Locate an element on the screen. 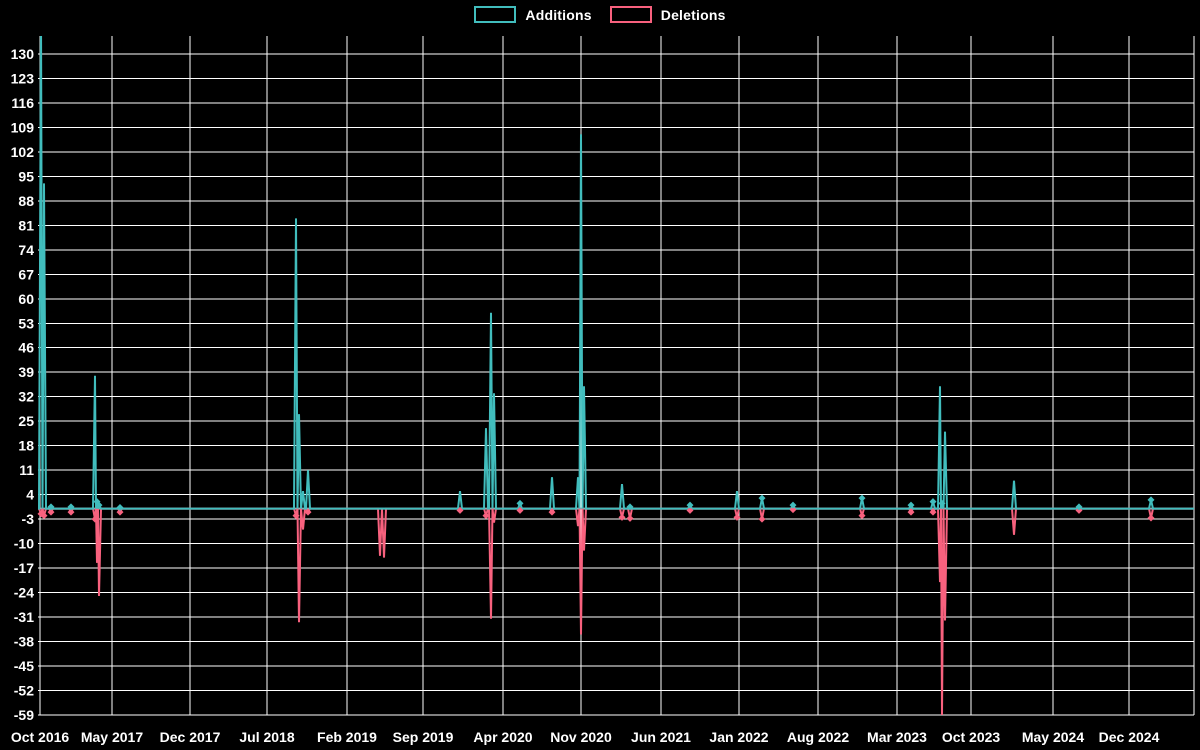 The image size is (1200, 750). y-tick-label: 60 is located at coordinates (26, 299).